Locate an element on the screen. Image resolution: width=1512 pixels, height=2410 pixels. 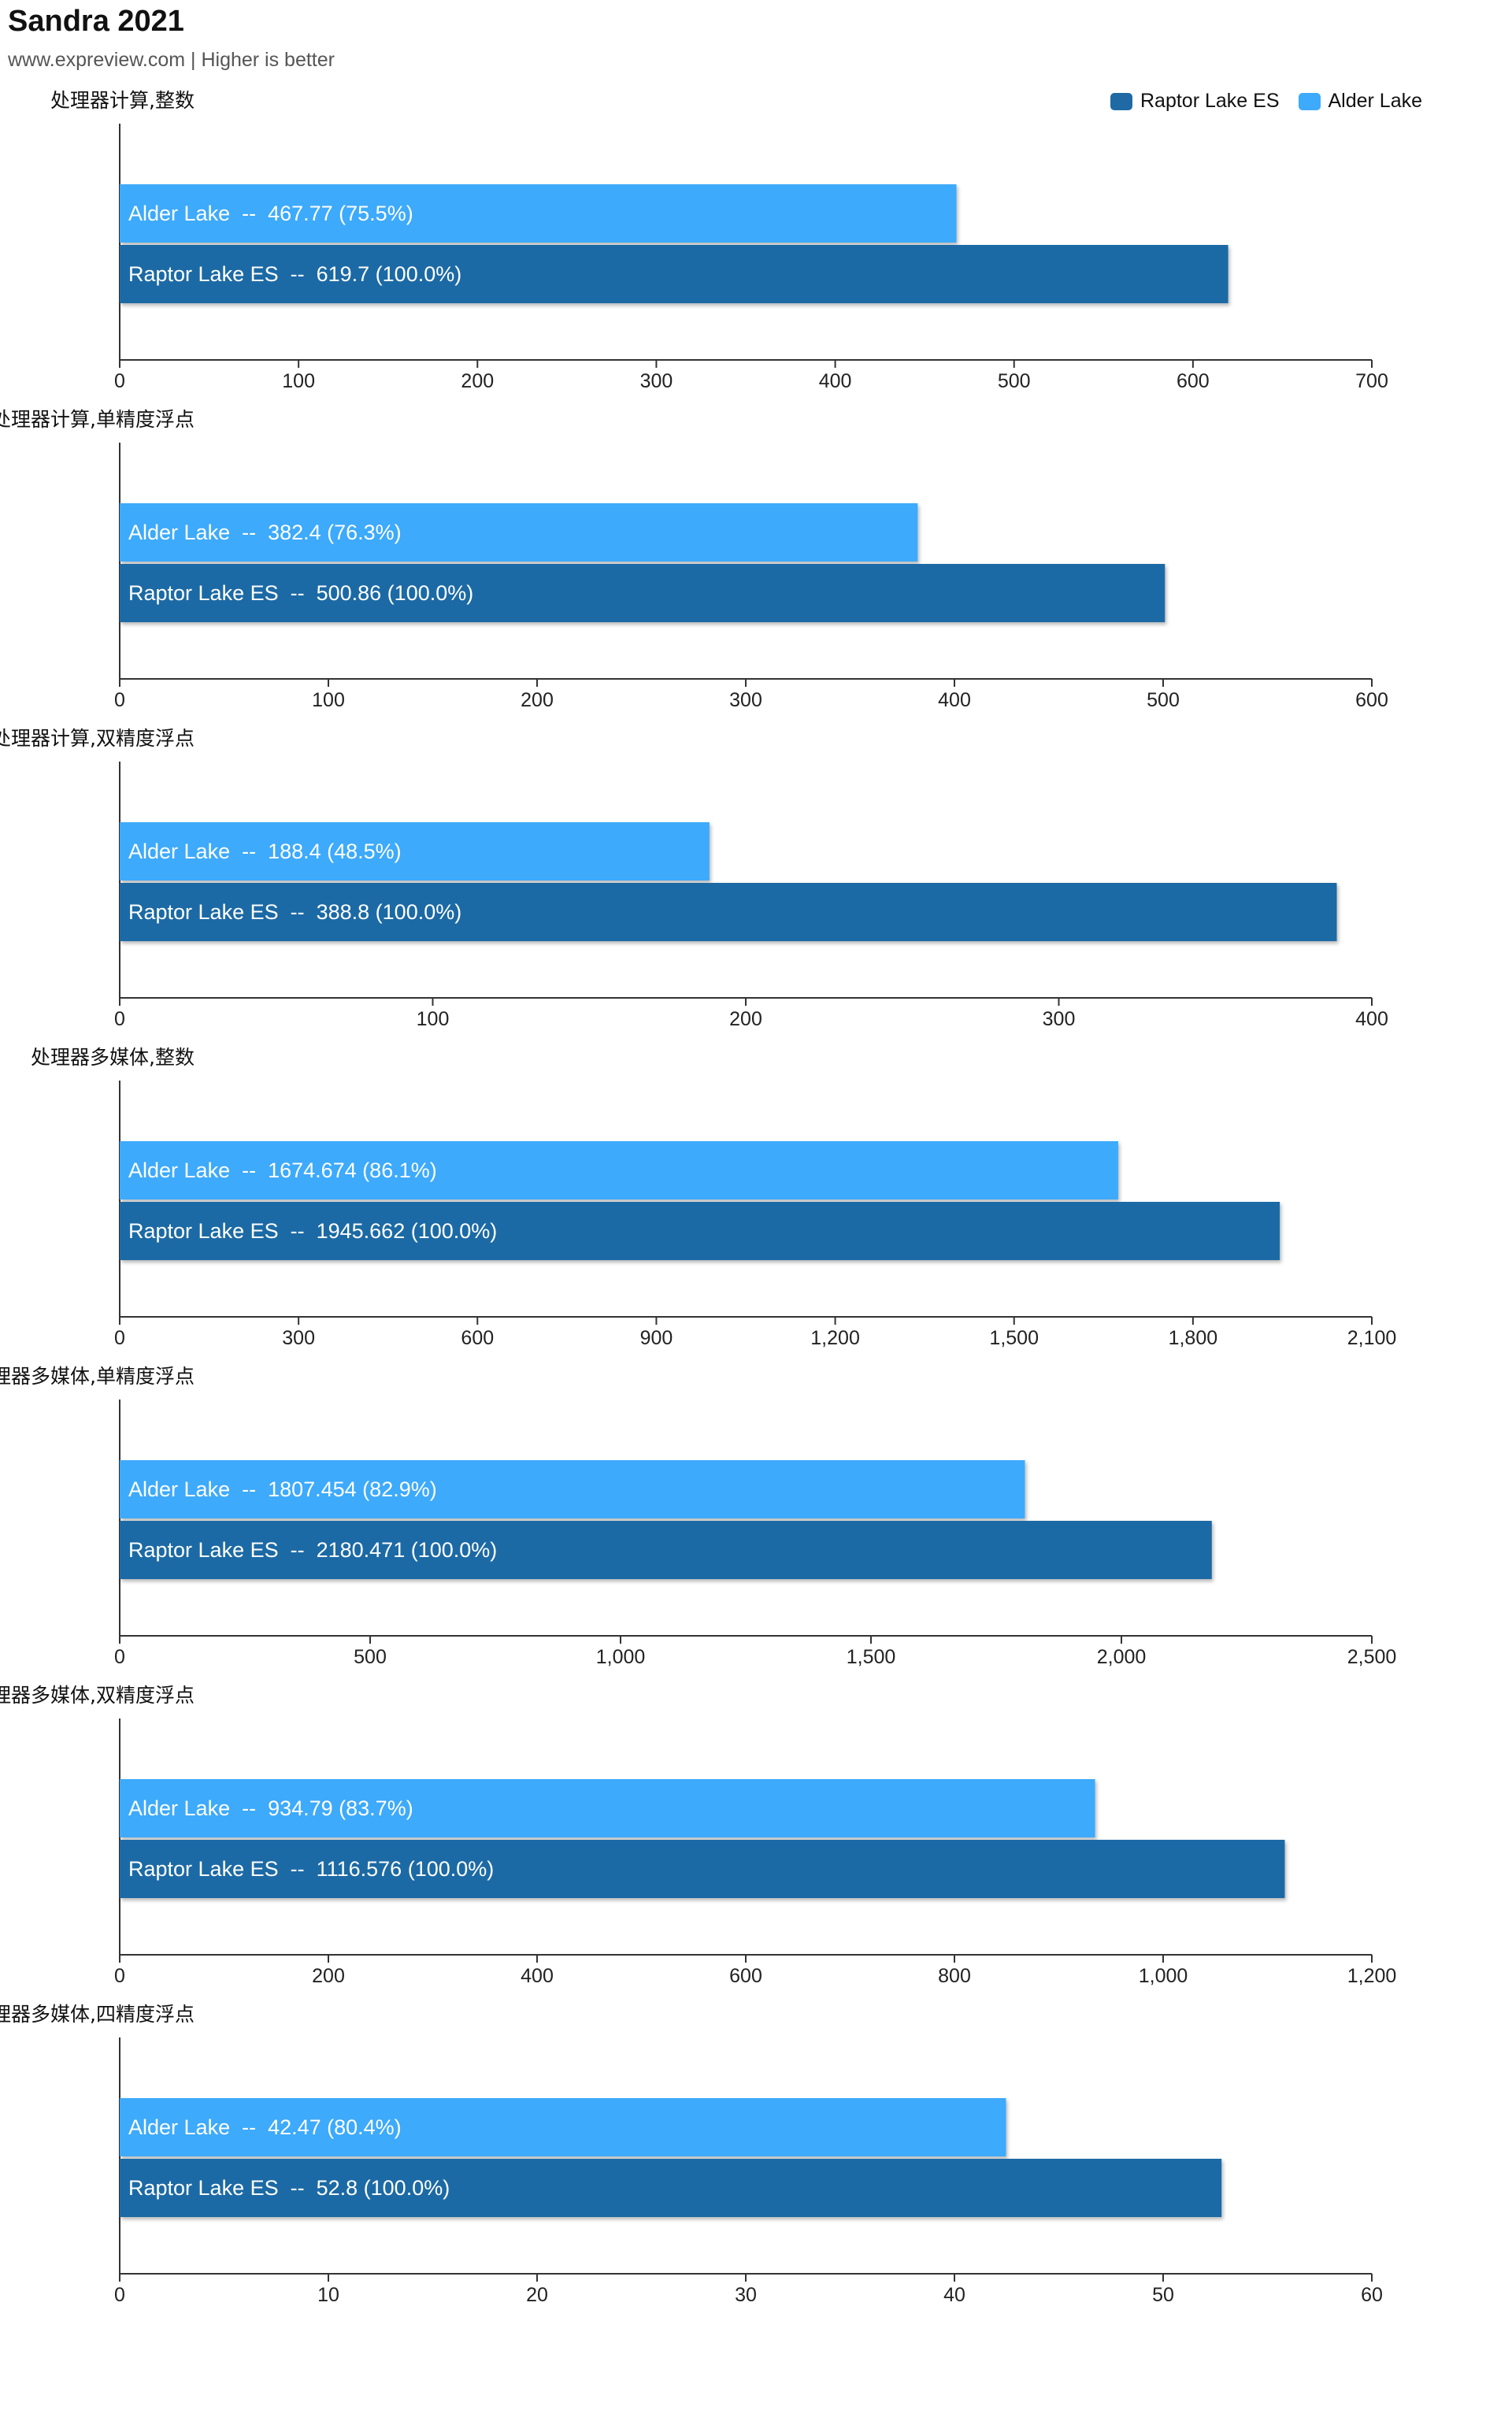
legend-label-raptor-lake-es: Raptor Lake ES is located at coordinates (1210, 101).